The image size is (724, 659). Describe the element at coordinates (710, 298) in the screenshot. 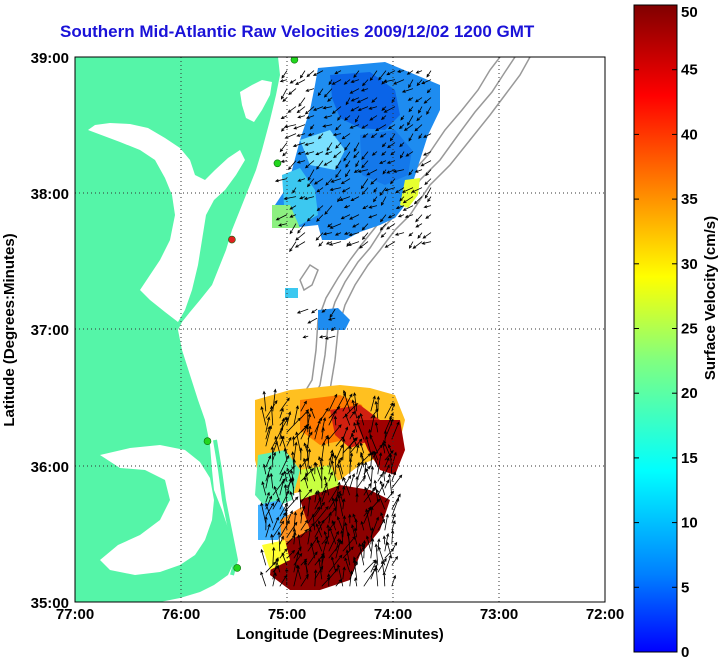

I see `colorbar-label: Surface Velocity (cm/s)` at that location.